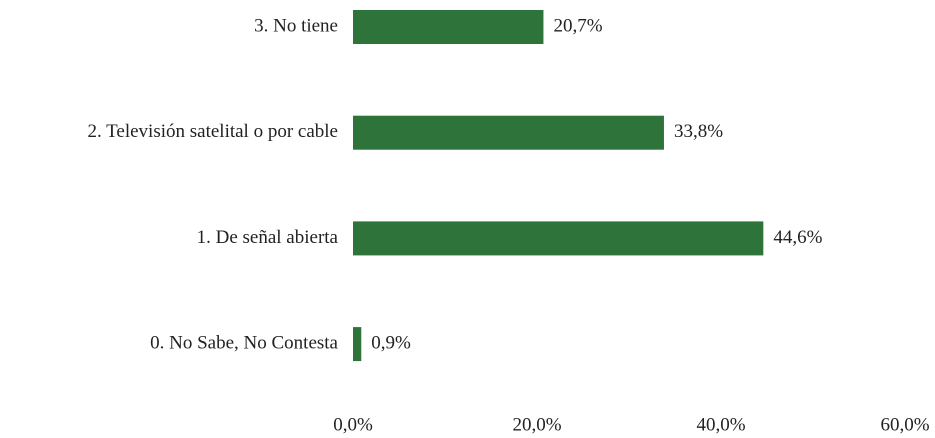  Describe the element at coordinates (268, 237) in the screenshot. I see `y-tick-label: 1. De señal abierta` at that location.